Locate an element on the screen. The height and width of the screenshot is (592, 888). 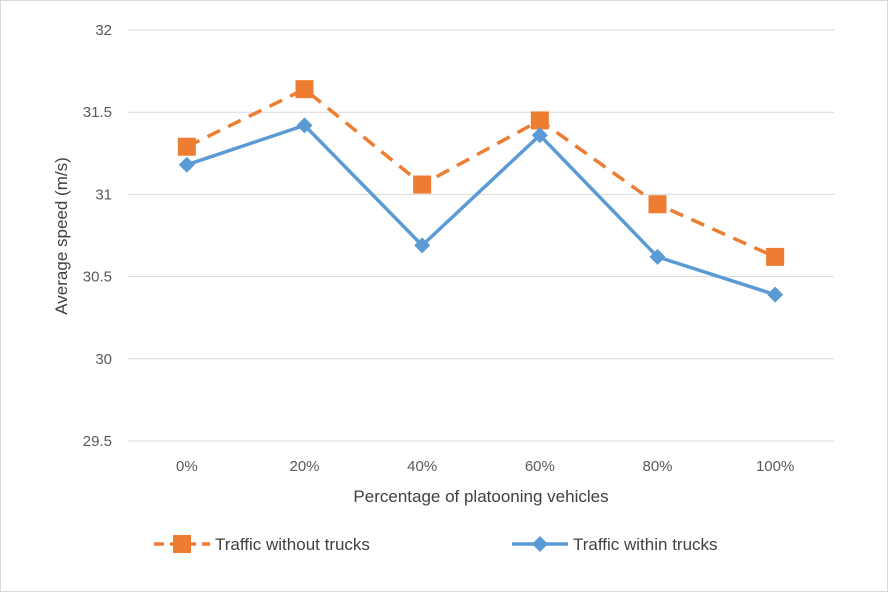
x-tick-label: 60% is located at coordinates (540, 466).